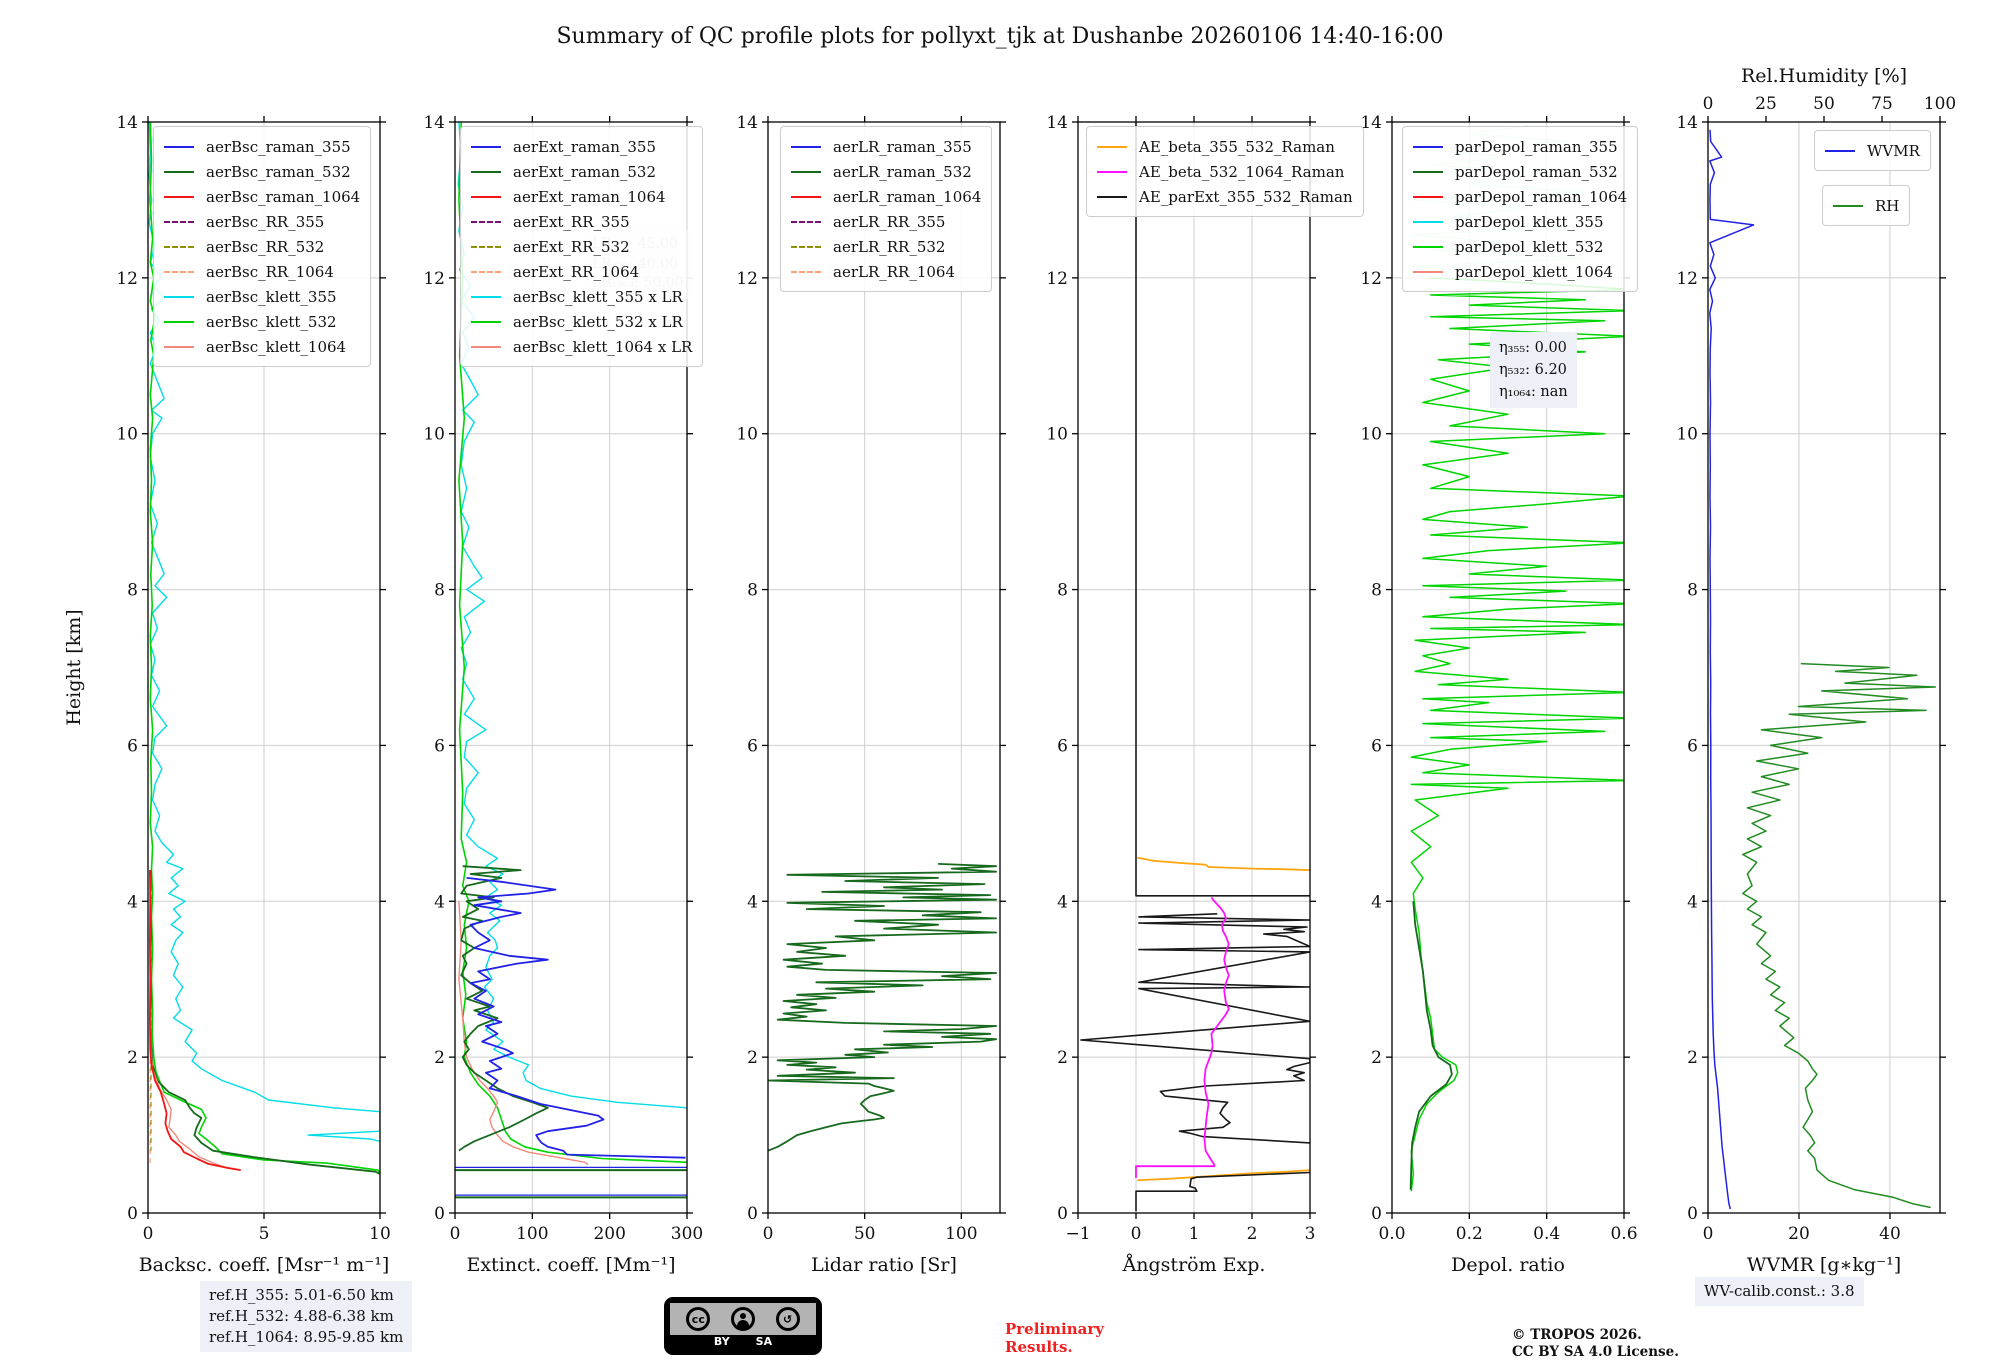  What do you see at coordinates (902, 146) in the screenshot?
I see `legend-label: aerLR_raman_355` at bounding box center [902, 146].